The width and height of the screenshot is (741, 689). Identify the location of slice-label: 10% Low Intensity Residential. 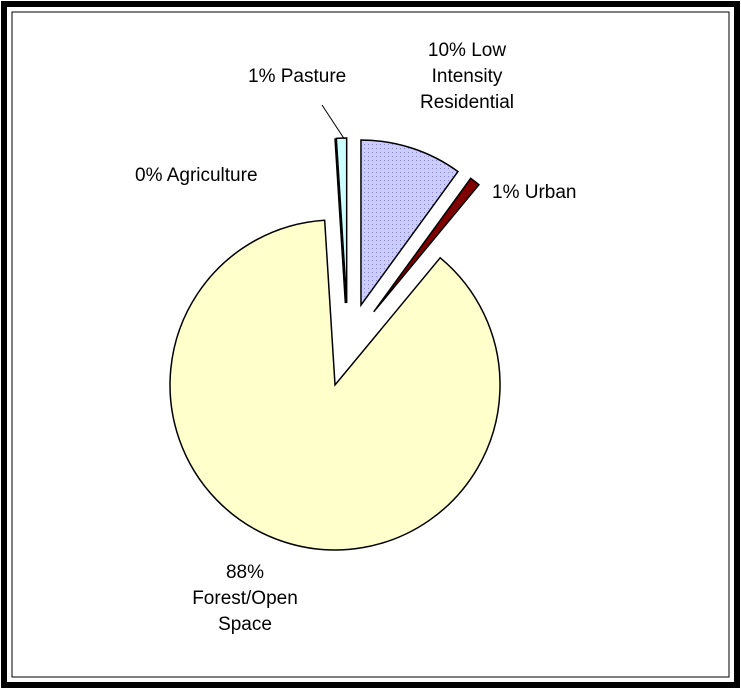
(467, 77).